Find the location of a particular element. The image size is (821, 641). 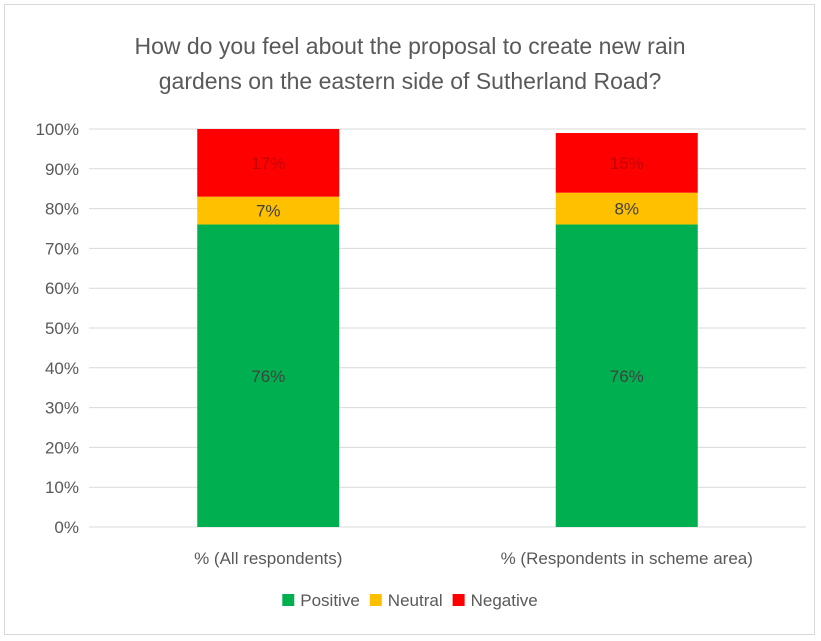

x-category-label: % (All respondents) is located at coordinates (268, 558).